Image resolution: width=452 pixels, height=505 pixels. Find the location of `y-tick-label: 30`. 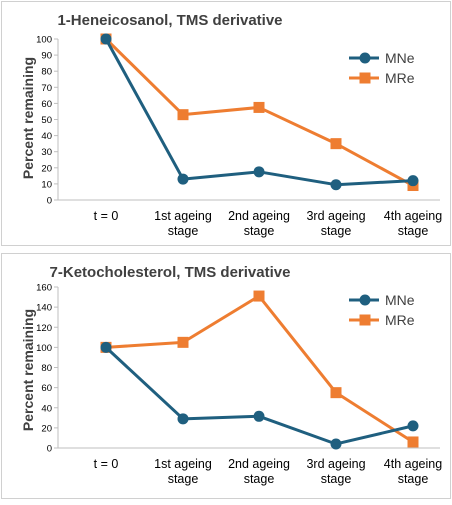

y-tick-label: 30 is located at coordinates (46, 152).